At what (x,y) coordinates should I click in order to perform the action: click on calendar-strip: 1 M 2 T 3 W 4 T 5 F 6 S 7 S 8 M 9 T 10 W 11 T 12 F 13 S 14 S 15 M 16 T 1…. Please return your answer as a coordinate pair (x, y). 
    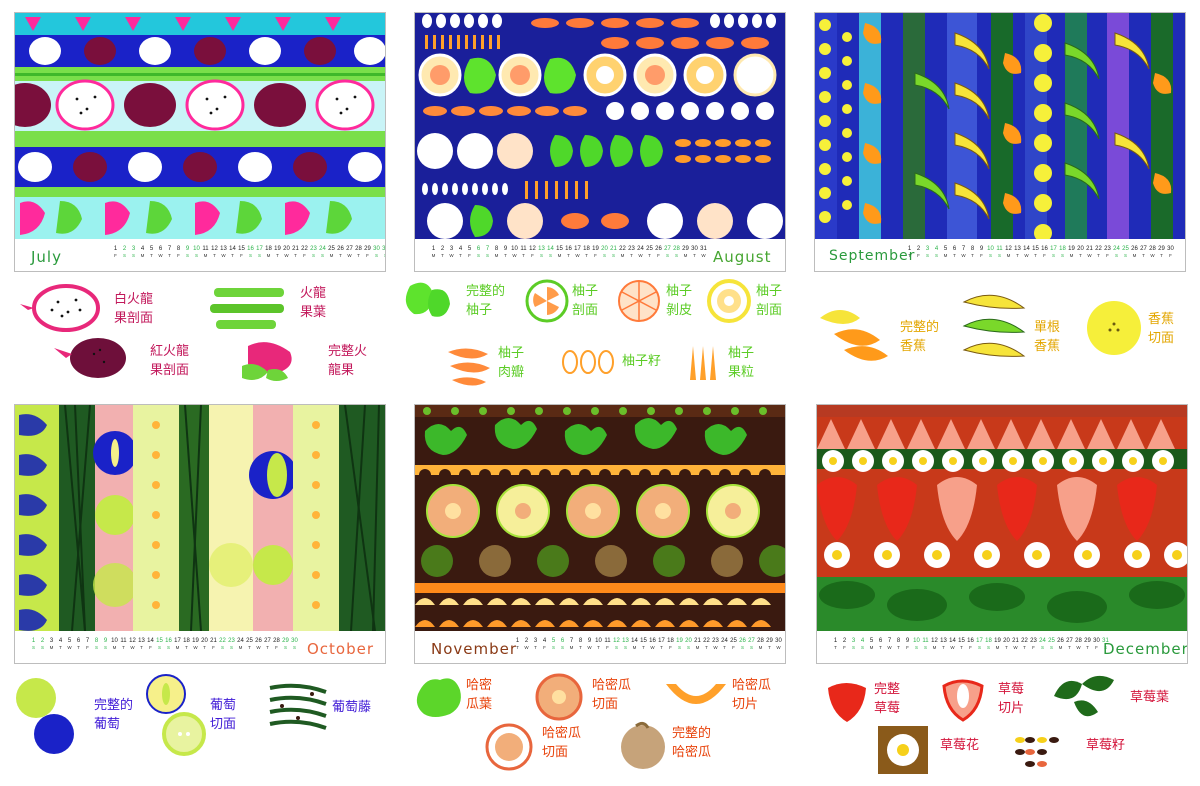
    Looking at the image, I should click on (600, 255).